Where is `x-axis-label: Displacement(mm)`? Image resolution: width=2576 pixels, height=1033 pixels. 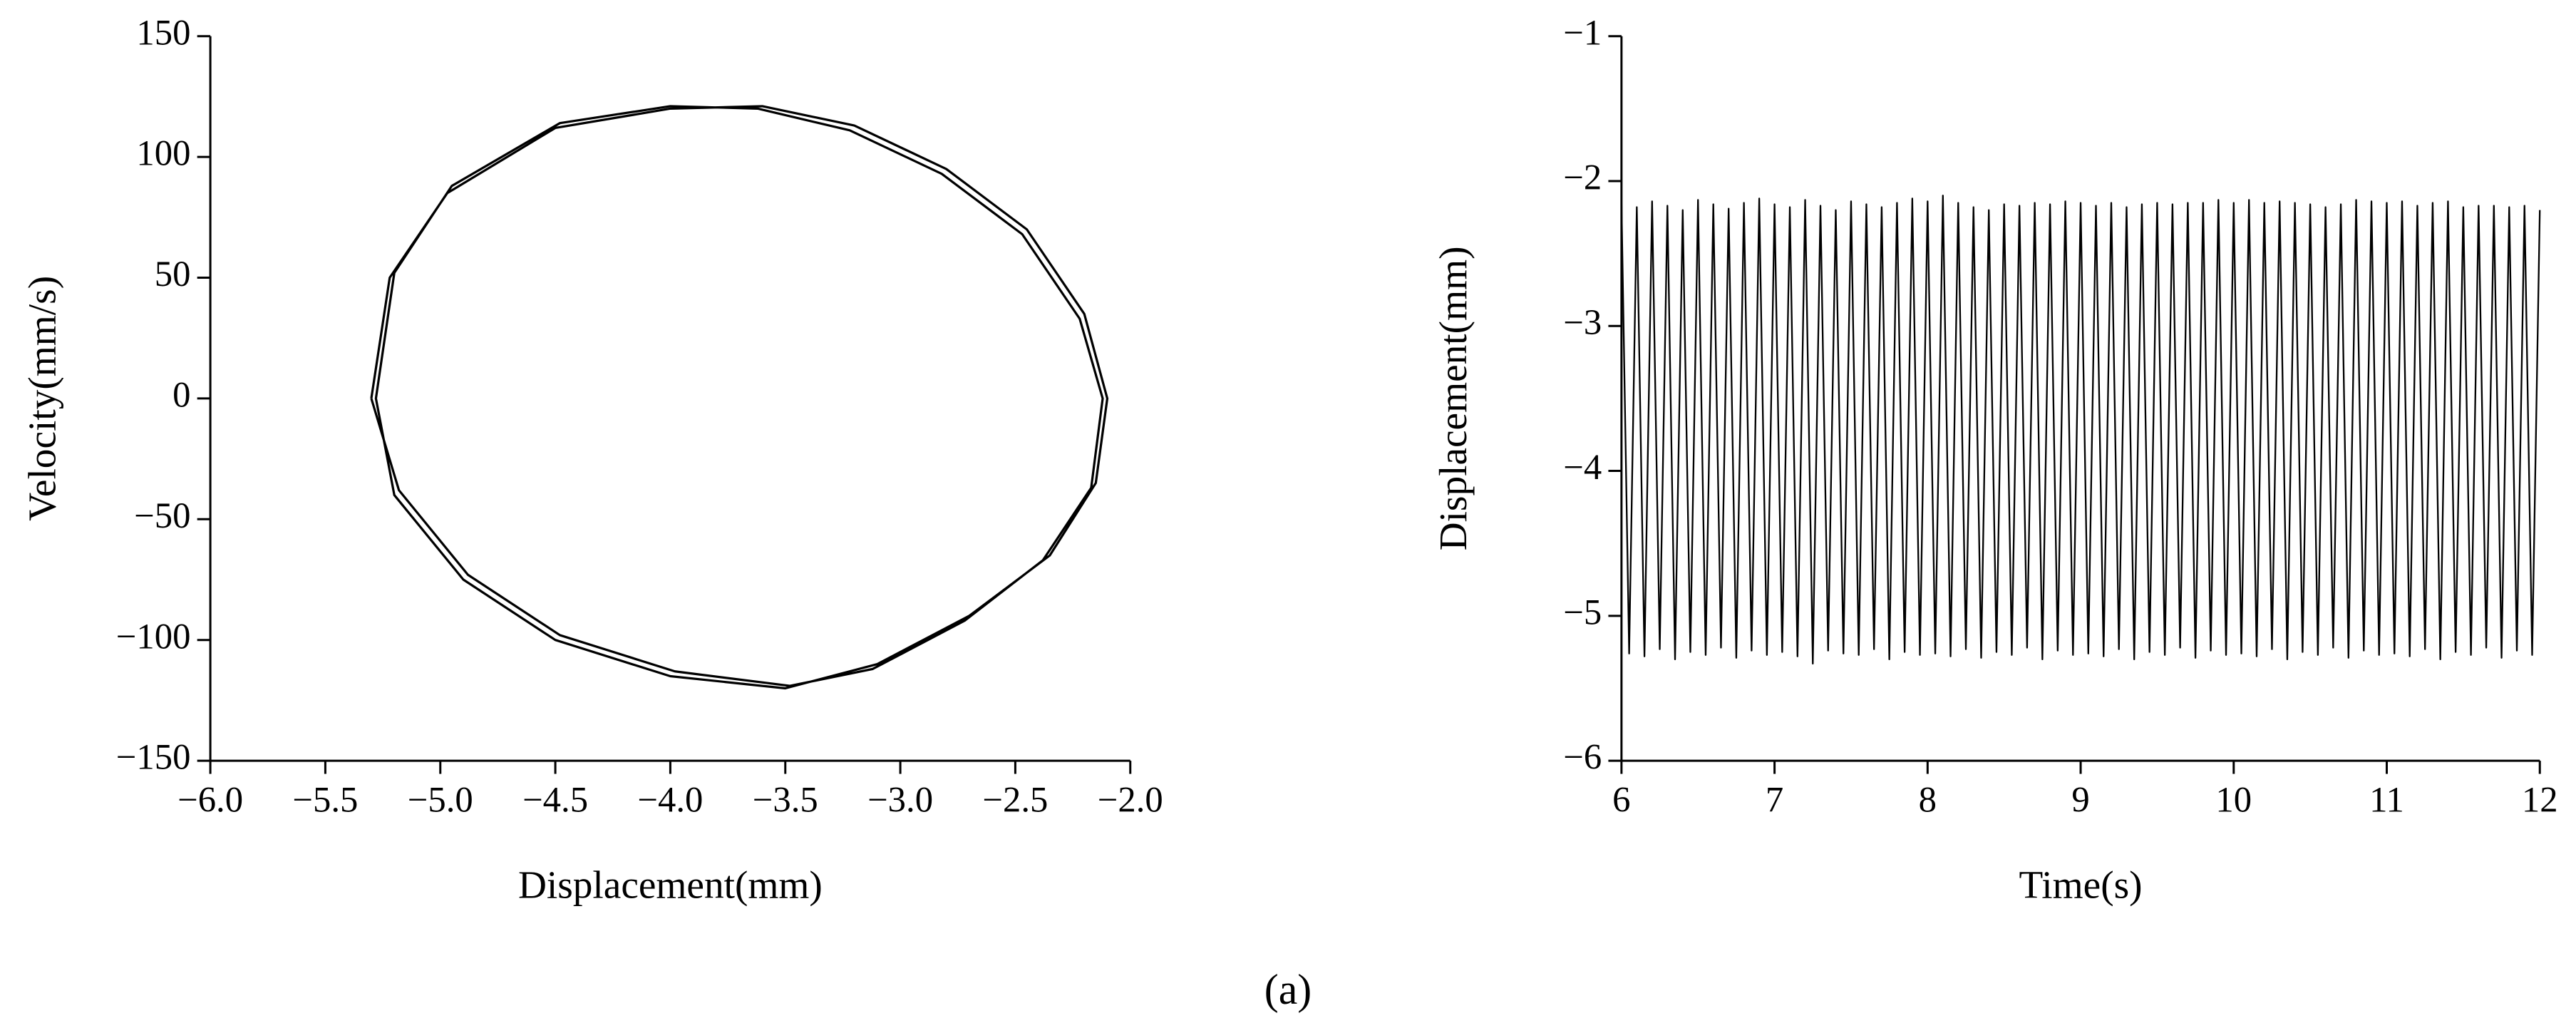 x-axis-label: Displacement(mm) is located at coordinates (670, 885).